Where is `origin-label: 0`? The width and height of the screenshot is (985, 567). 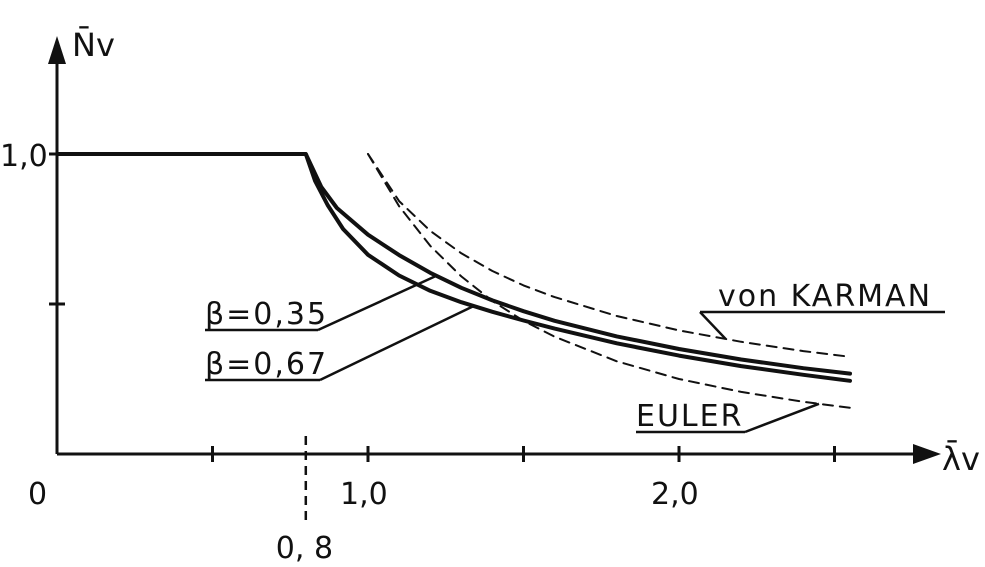 origin-label: 0 is located at coordinates (37, 494).